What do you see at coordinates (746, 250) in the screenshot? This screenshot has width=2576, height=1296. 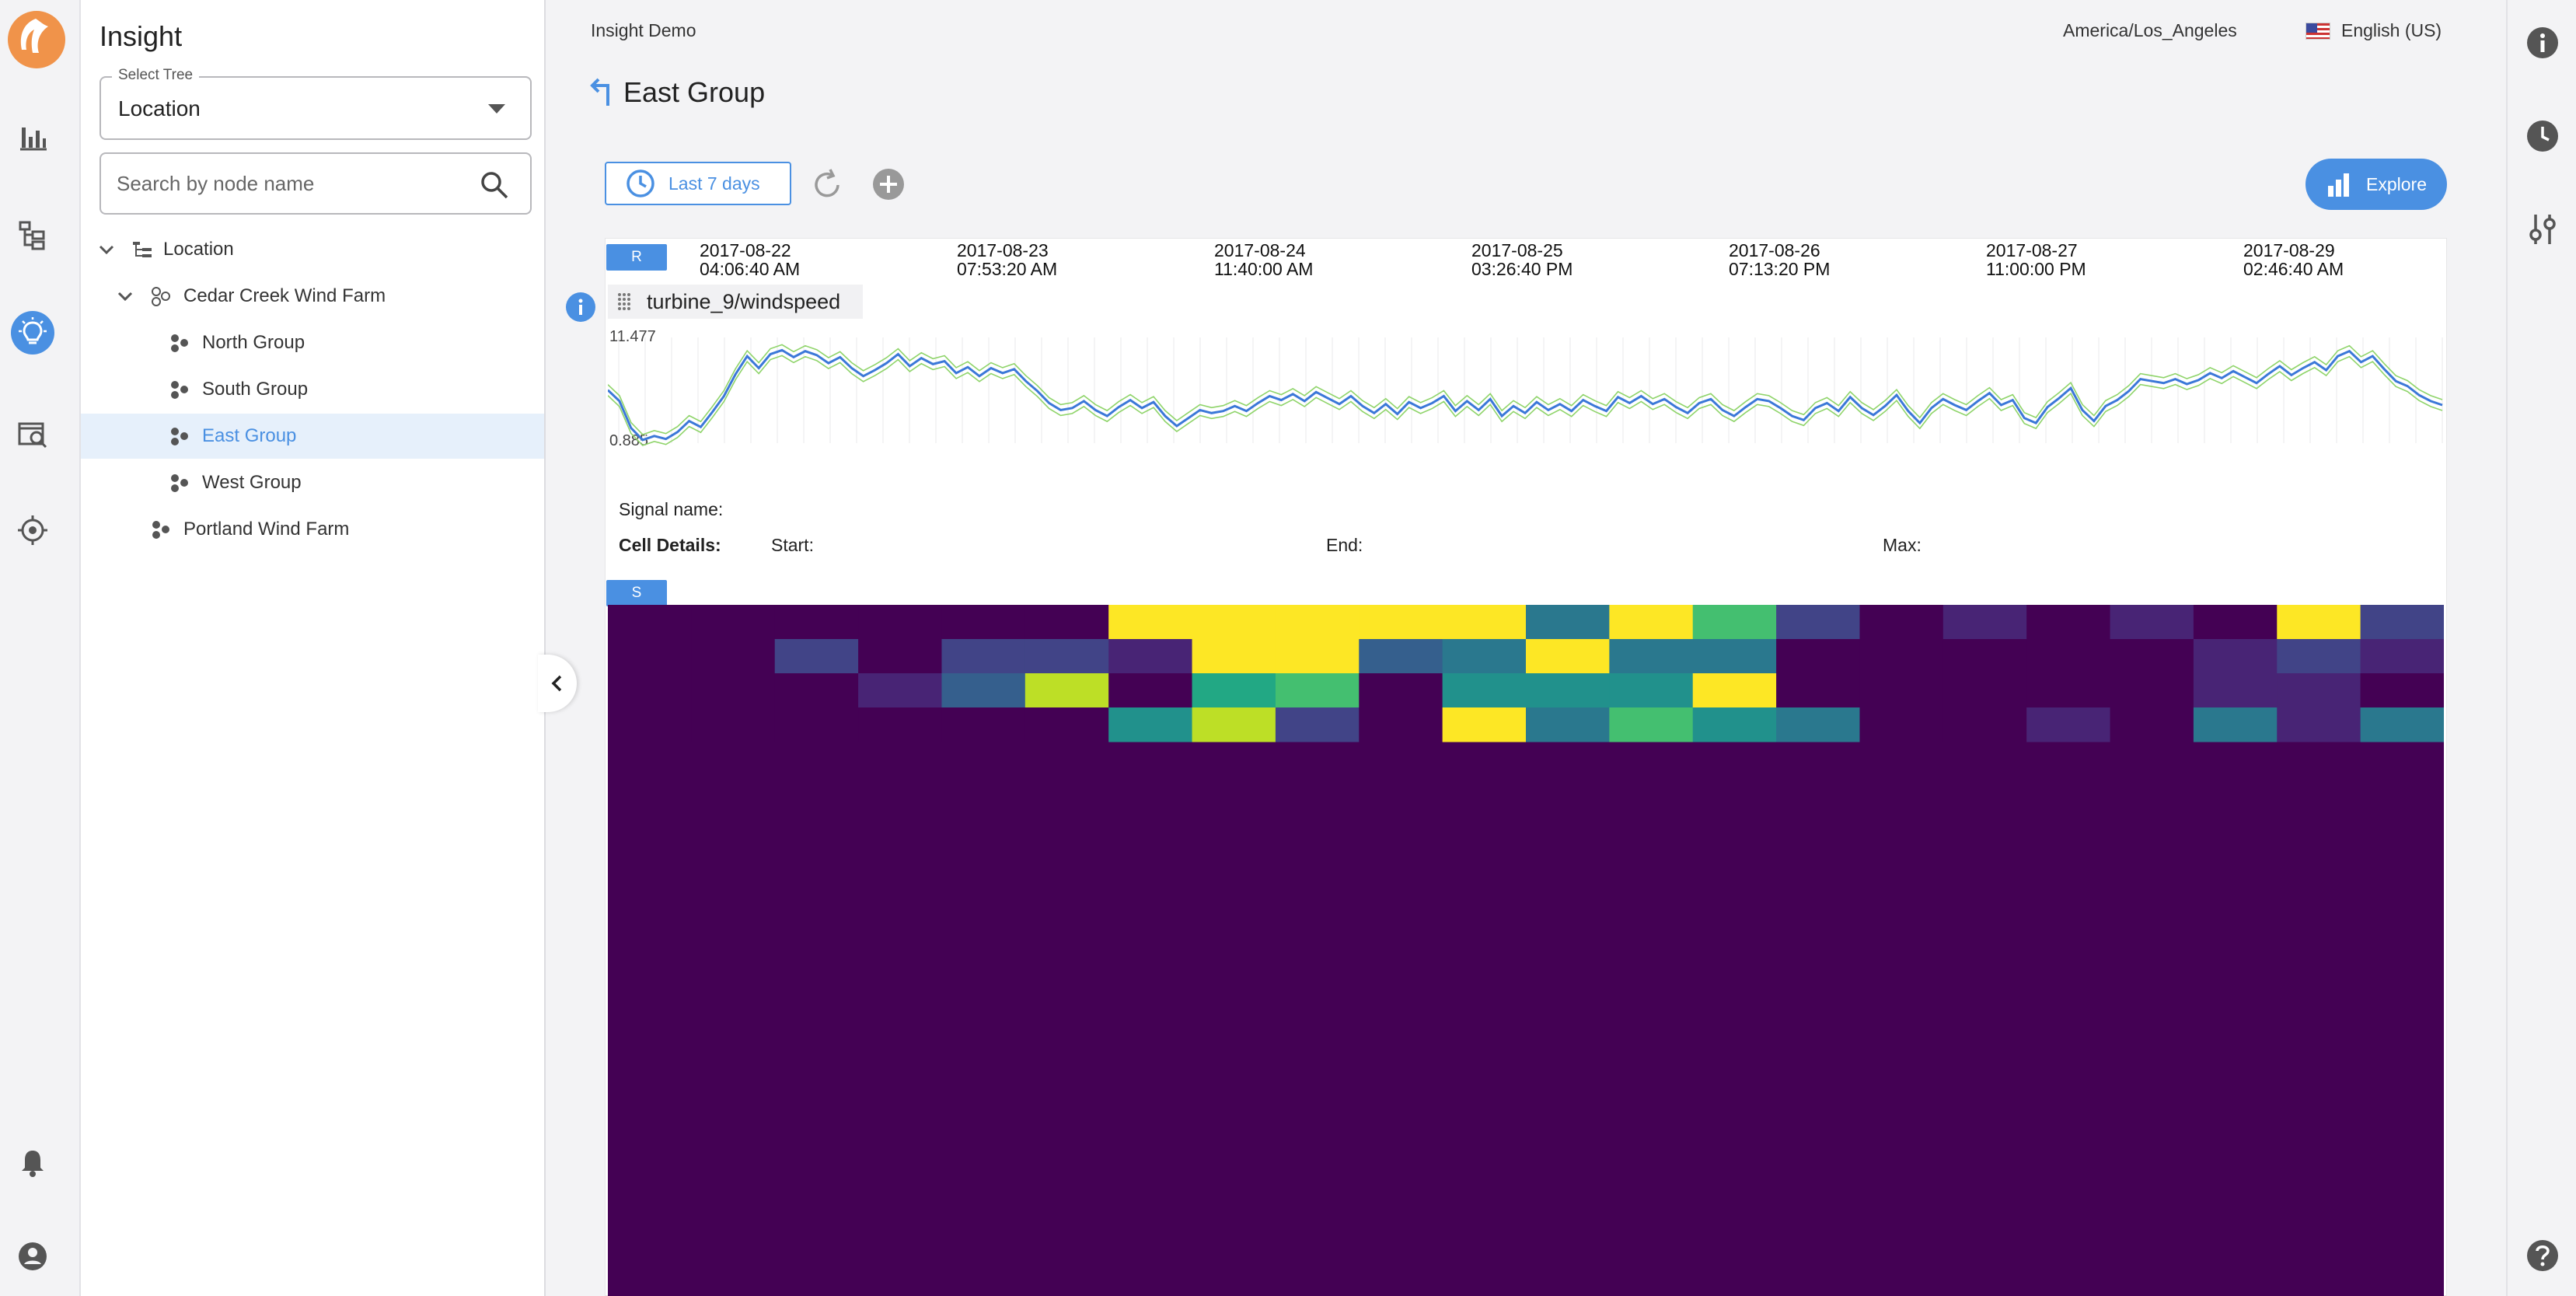 I see `tick-date: 2017-08-22` at bounding box center [746, 250].